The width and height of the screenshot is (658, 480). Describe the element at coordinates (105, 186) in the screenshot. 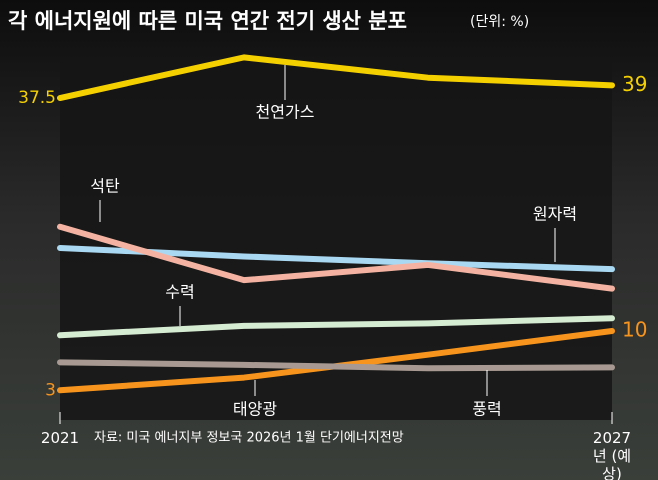

I see `series-label: 석탄` at that location.